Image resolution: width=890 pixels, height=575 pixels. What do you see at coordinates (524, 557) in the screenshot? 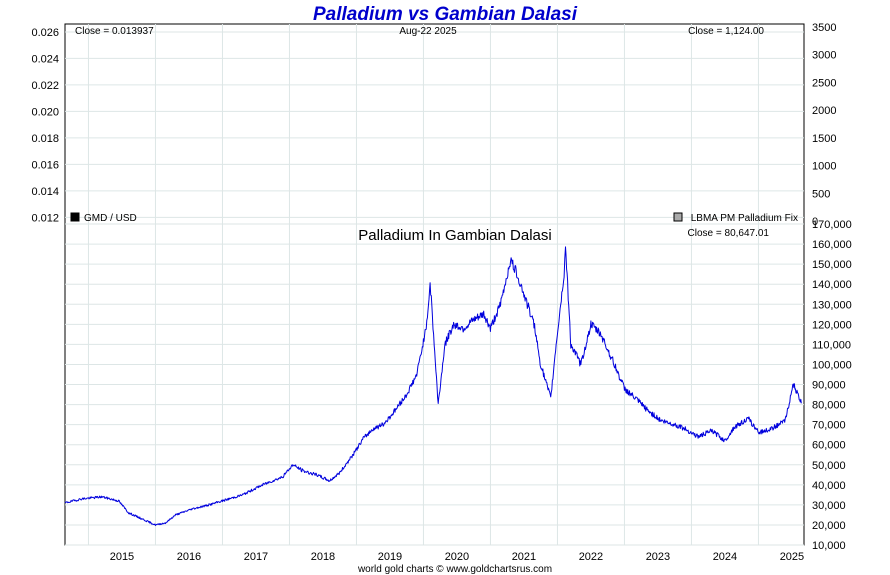
I see `x-tick-label: 2021` at bounding box center [524, 557].